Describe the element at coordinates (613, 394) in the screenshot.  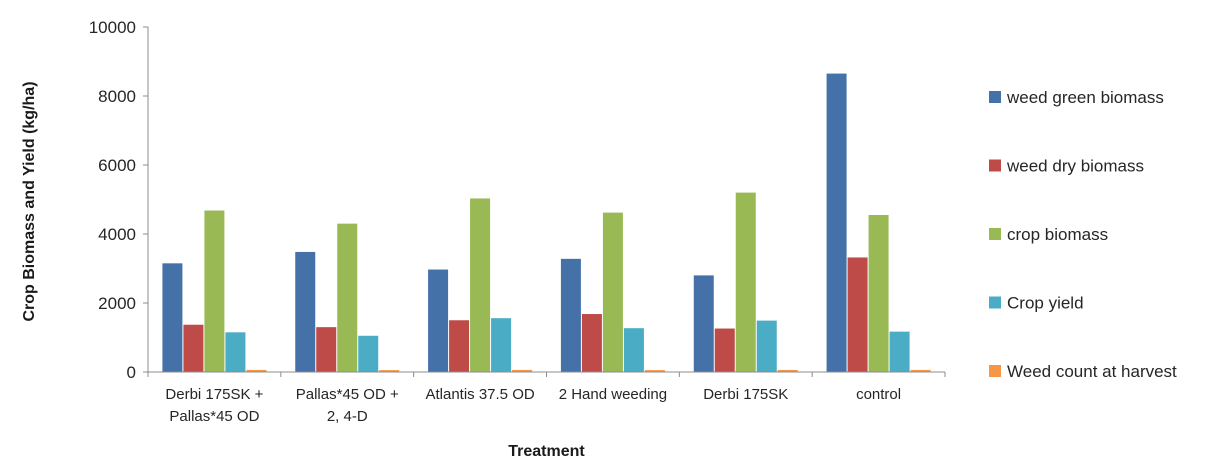
I see `x-category-label: 2 Hand weeding` at that location.